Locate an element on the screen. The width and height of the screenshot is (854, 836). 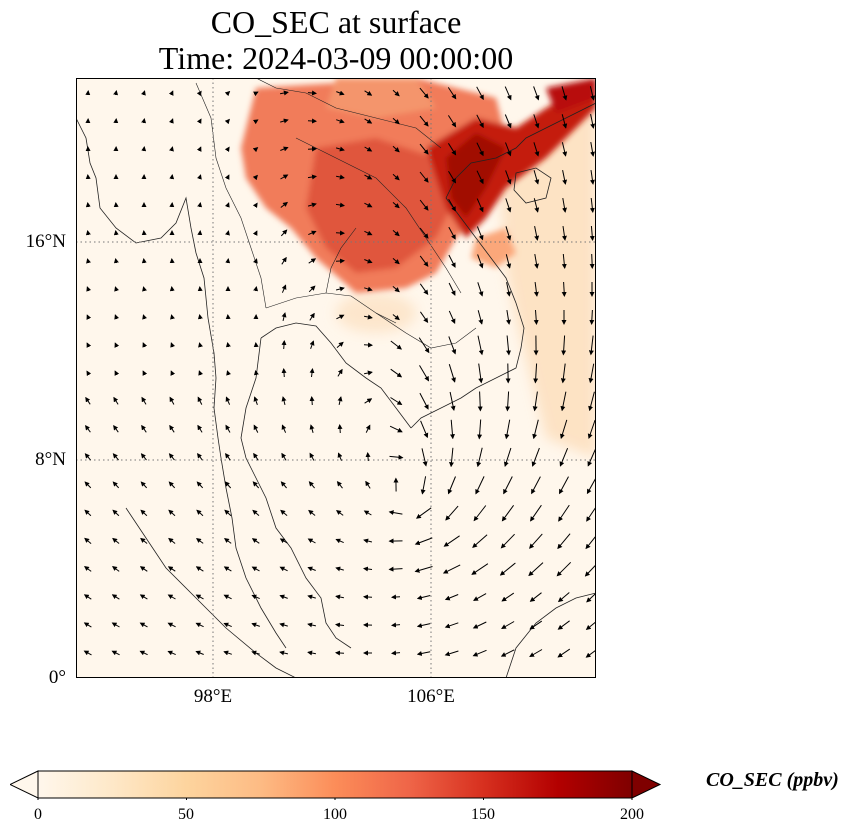
colorbar-tick-100: 100 is located at coordinates (335, 814).